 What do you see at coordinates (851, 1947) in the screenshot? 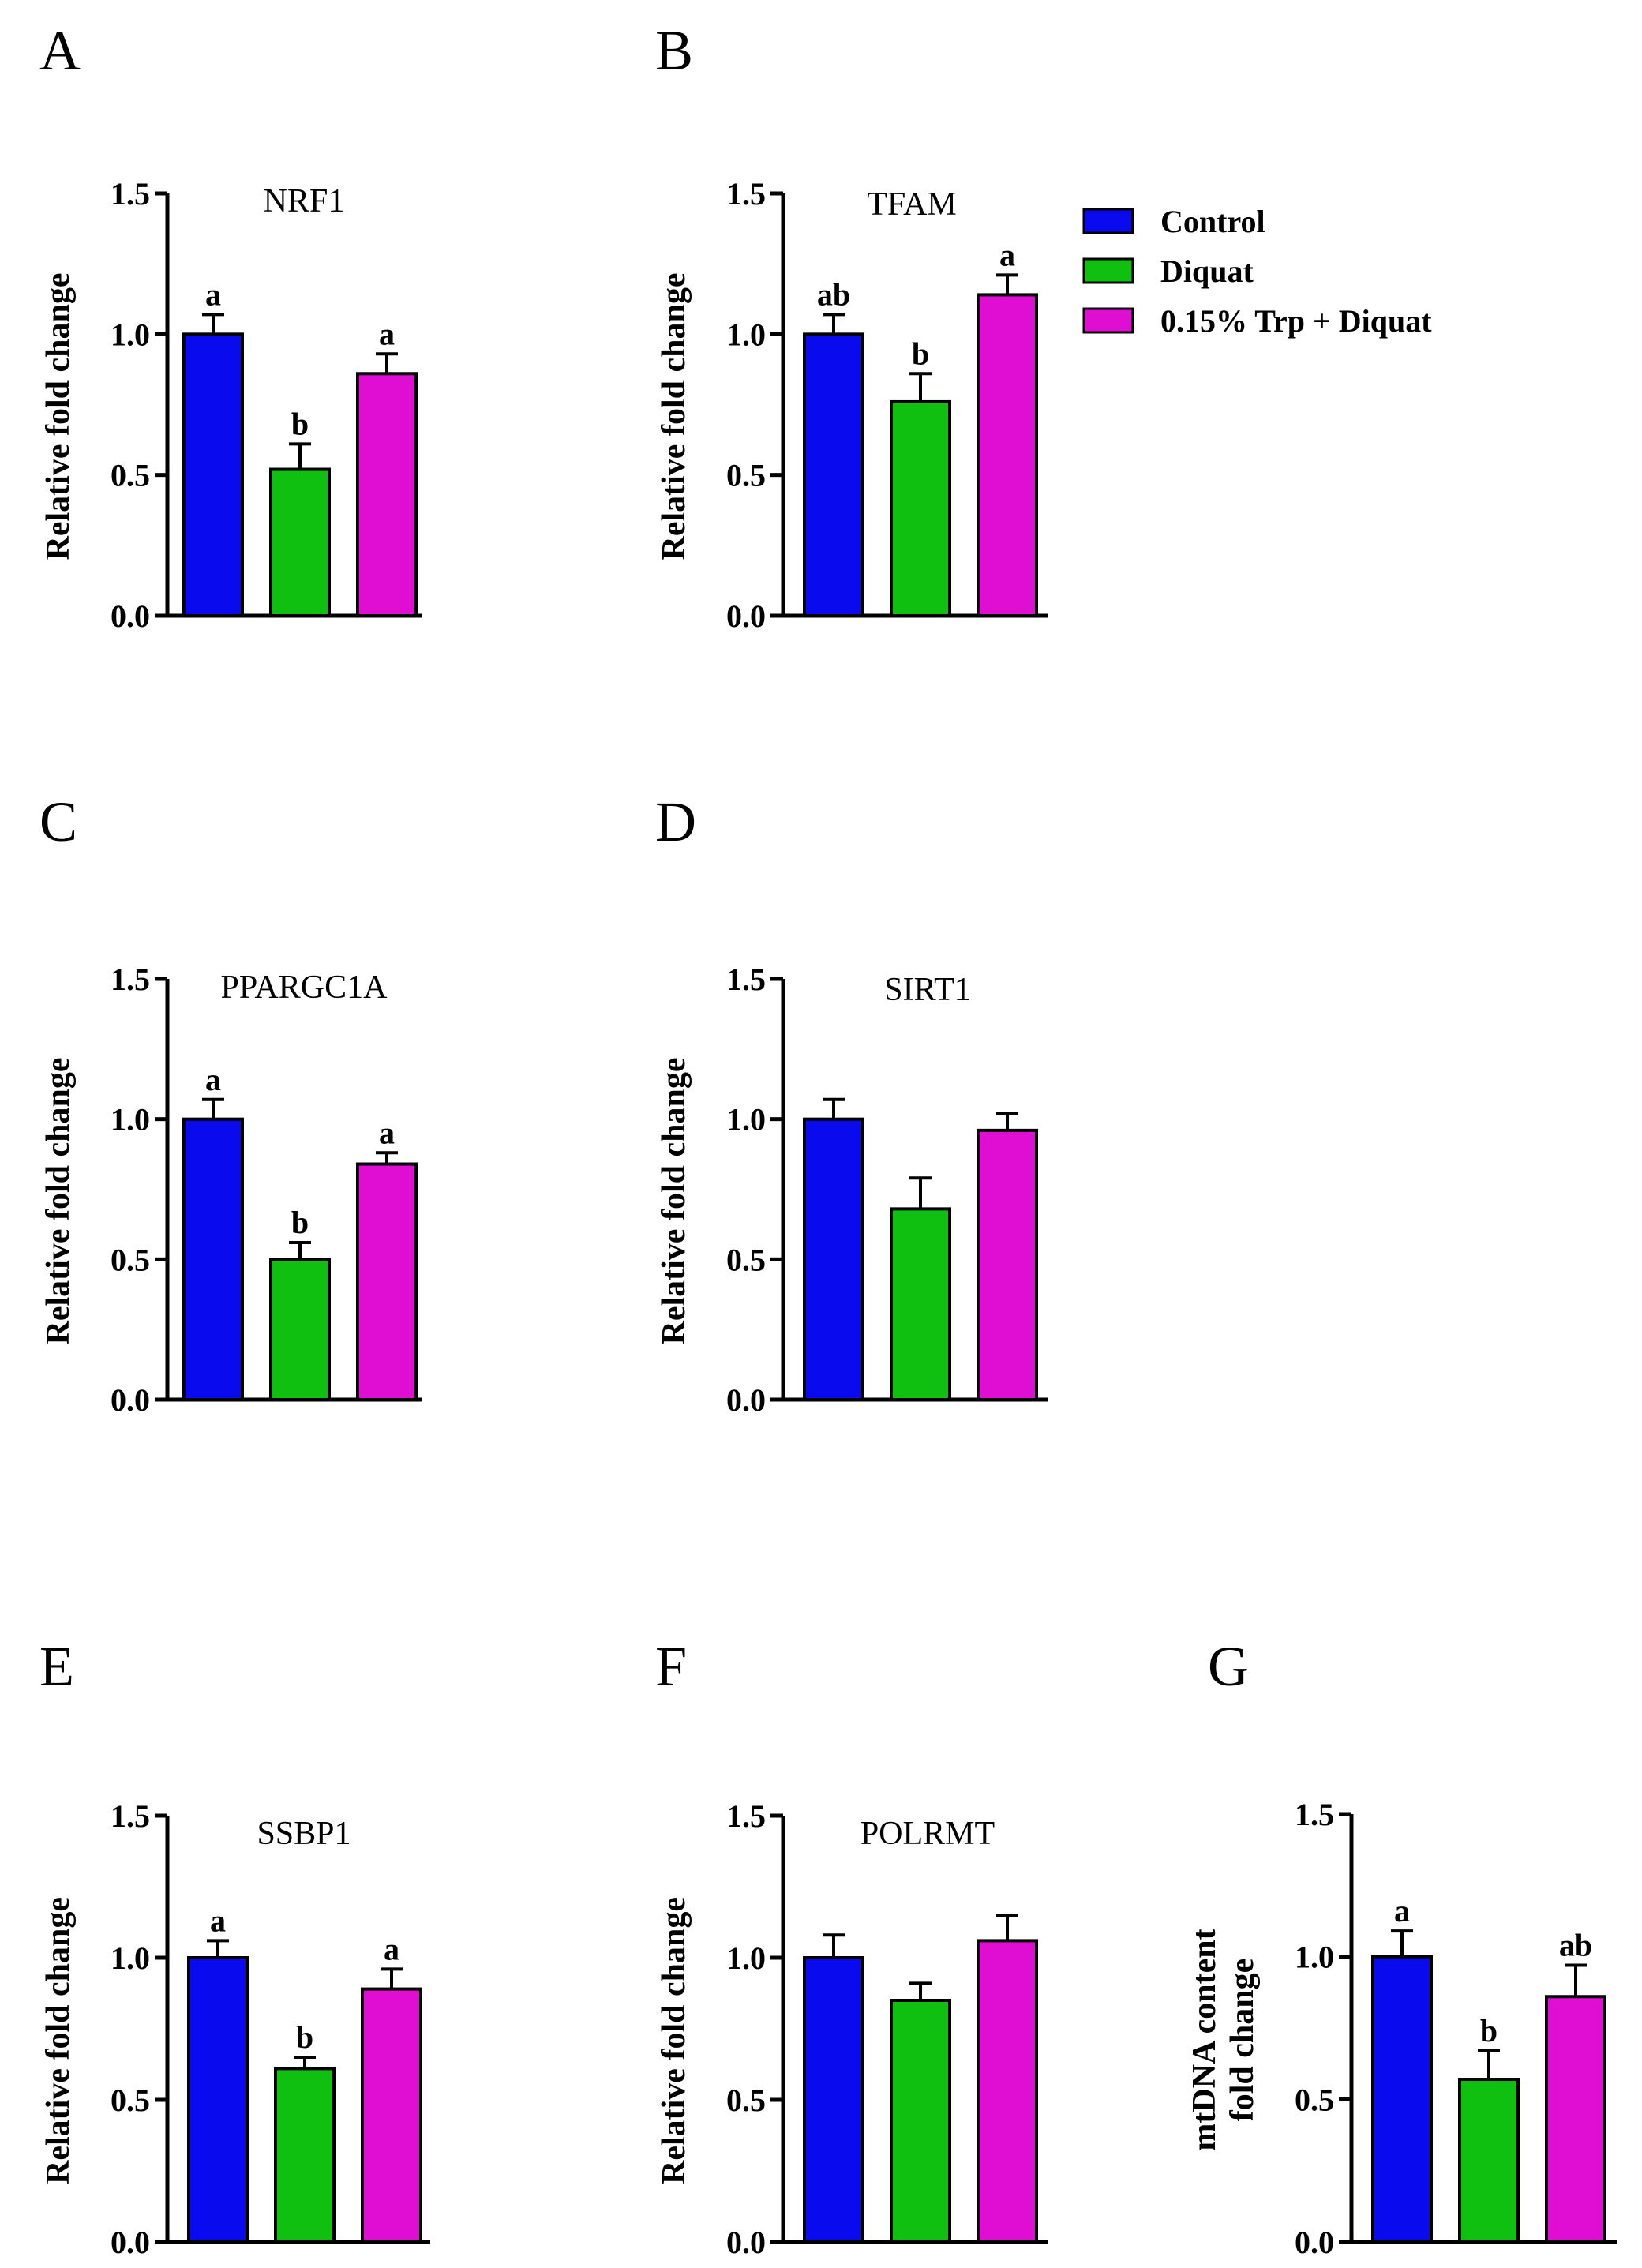
I see `chart-panel-f: F POLRMT 0.0 0.5 1.0 1.5 Relative fold change` at bounding box center [851, 1947].